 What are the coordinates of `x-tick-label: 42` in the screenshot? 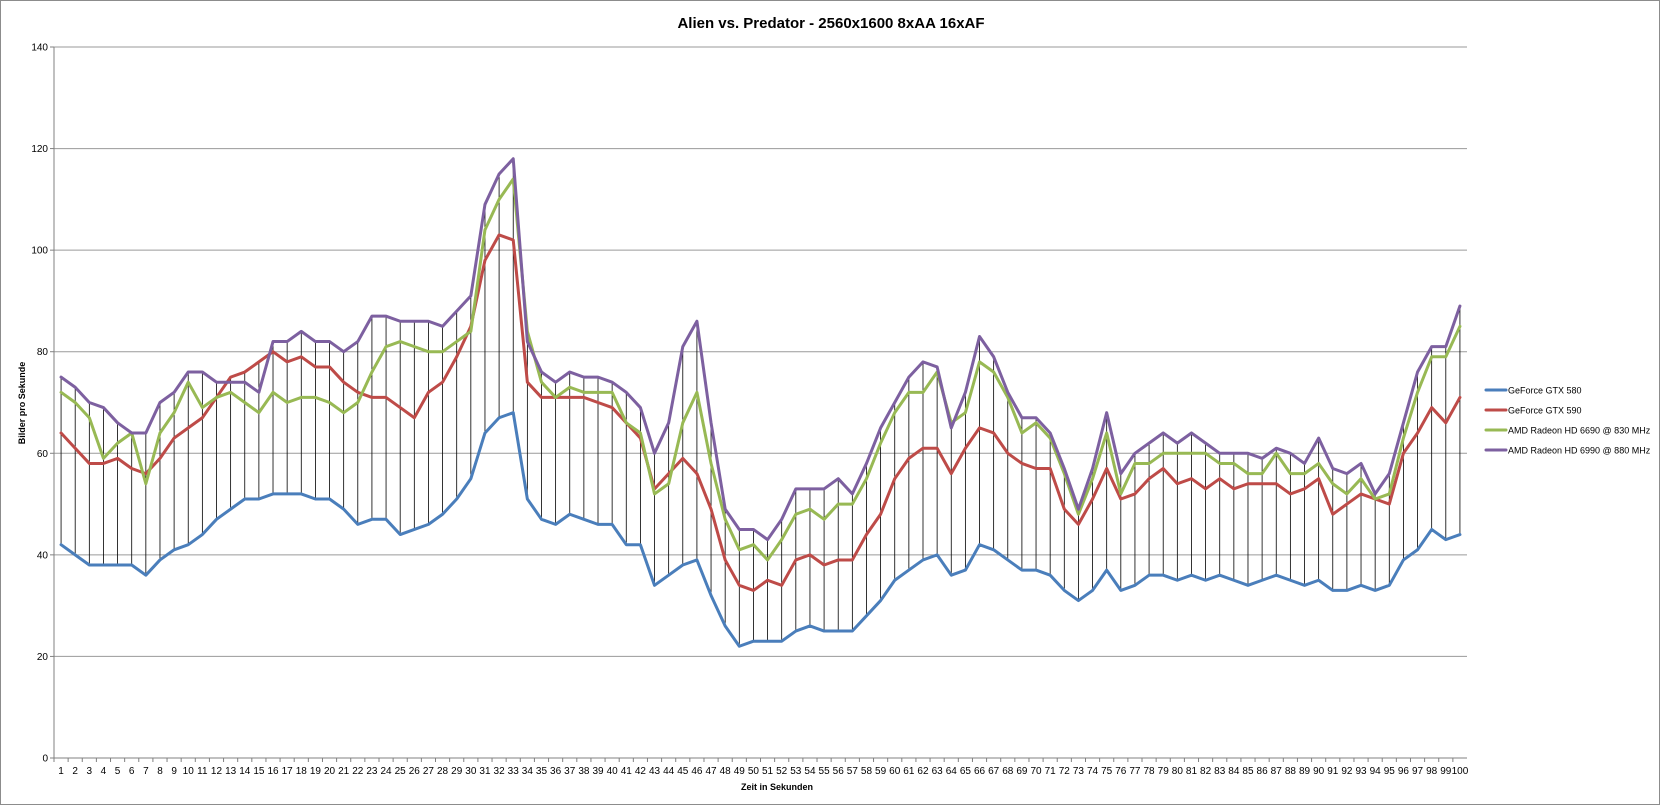 It's located at (641, 771).